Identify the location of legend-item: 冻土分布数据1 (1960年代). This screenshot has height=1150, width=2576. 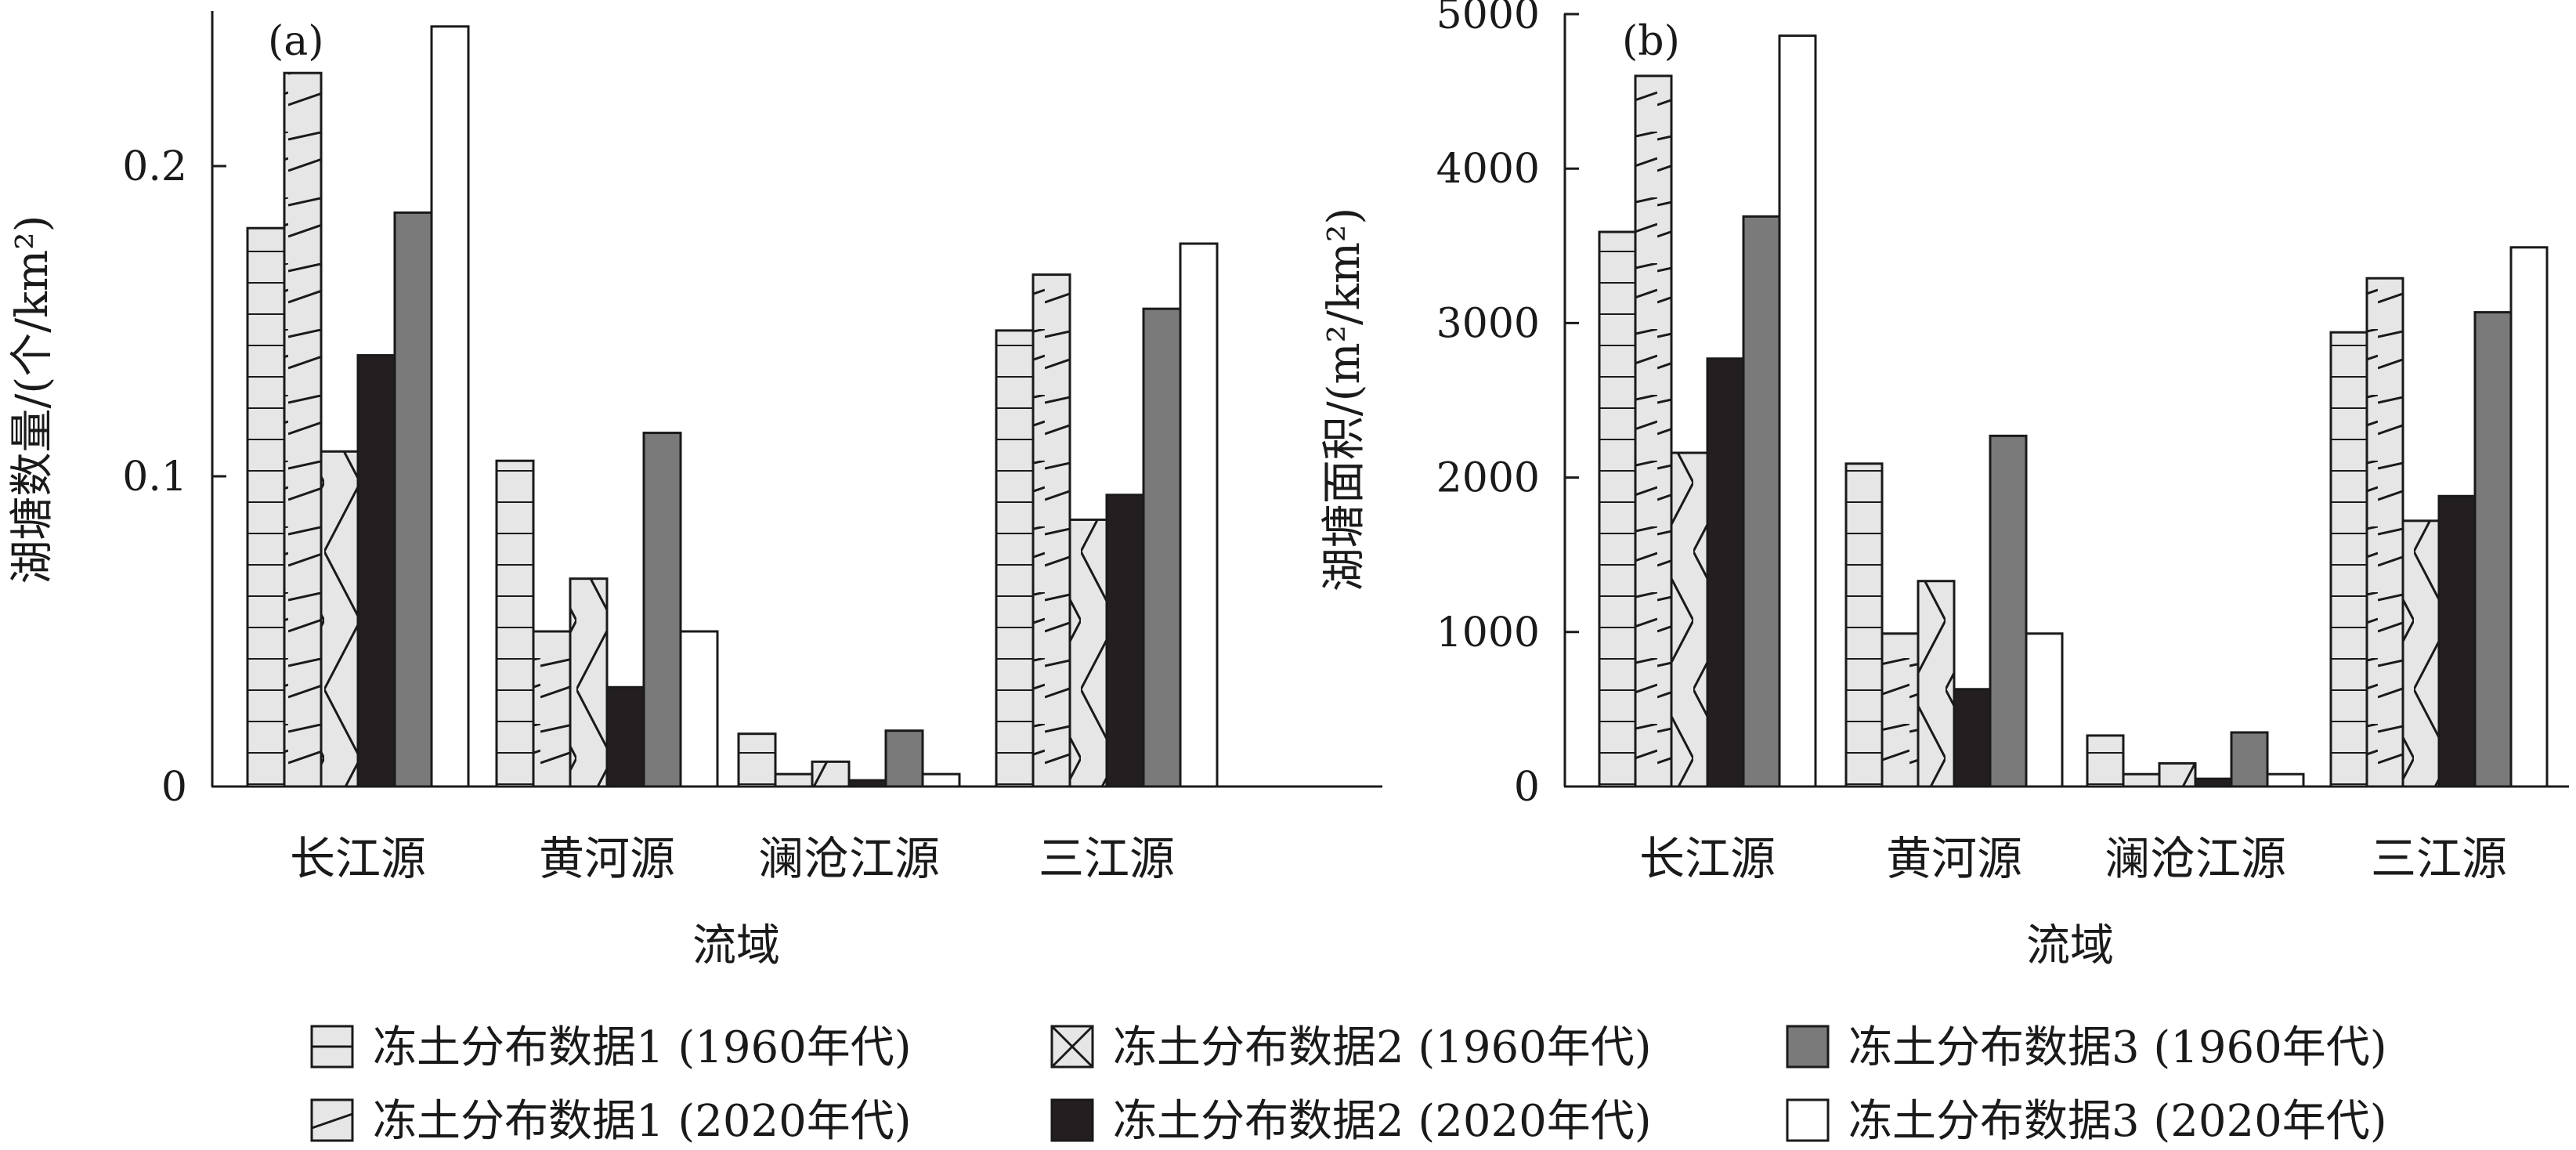
(611, 1047).